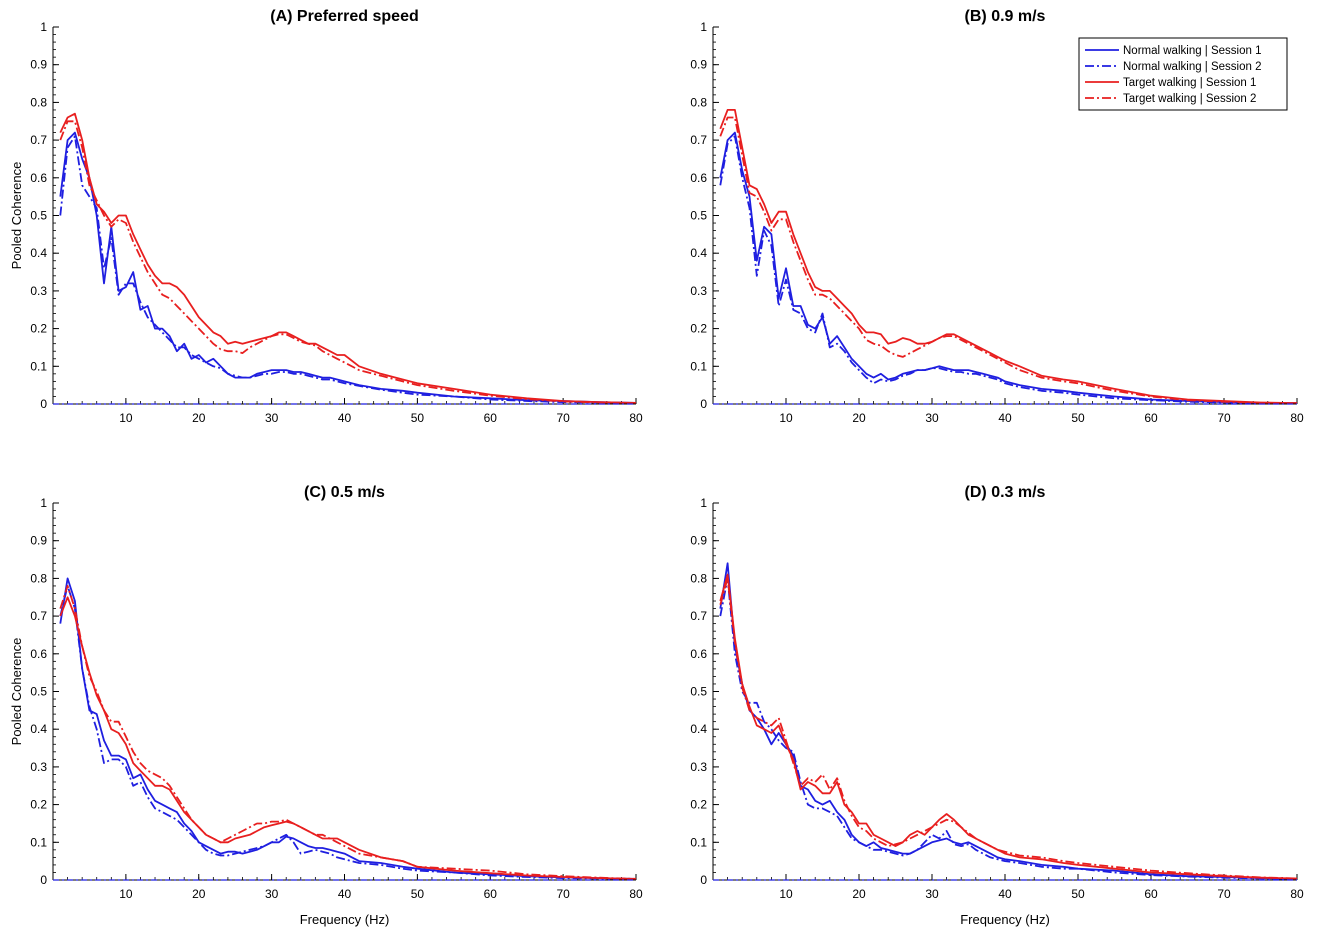 Image resolution: width=1317 pixels, height=931 pixels. Describe the element at coordinates (344, 16) in the screenshot. I see `chart-title: (A) Preferred speed` at that location.